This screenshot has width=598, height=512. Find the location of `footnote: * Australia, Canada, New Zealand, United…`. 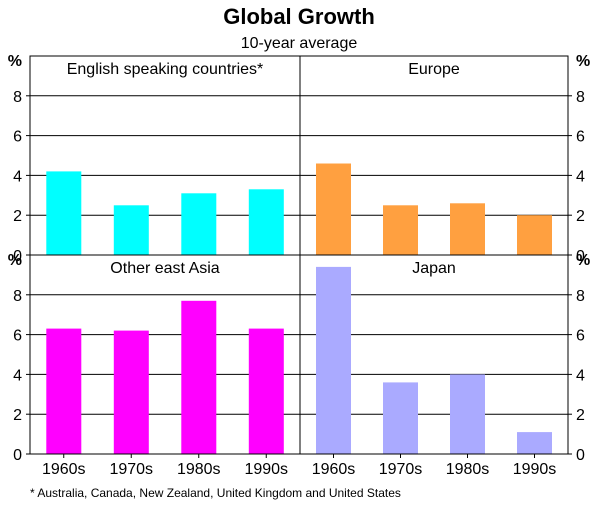

footnote: * Australia, Canada, New Zealand, United… is located at coordinates (215, 493).